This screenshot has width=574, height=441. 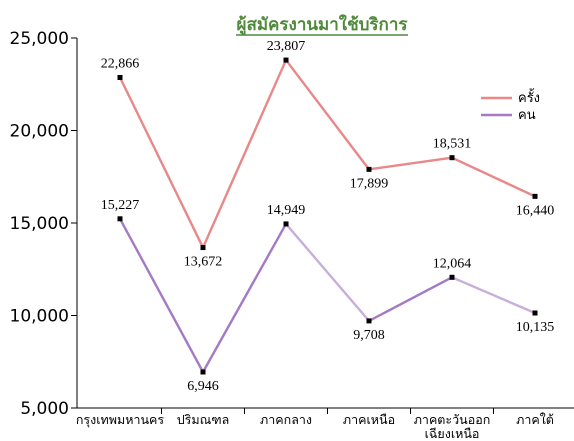 I want to click on x-tick-label: ภาคกลาง, so click(x=286, y=419).